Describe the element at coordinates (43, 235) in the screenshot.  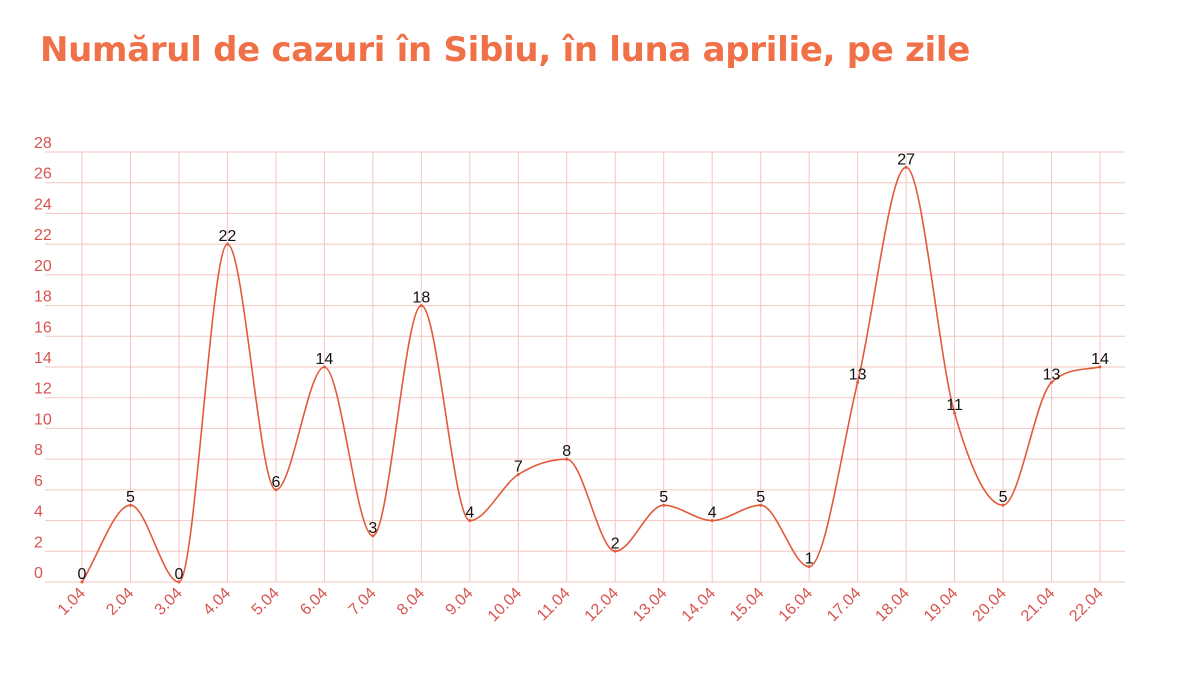
I see `y-tick-label: 22` at that location.